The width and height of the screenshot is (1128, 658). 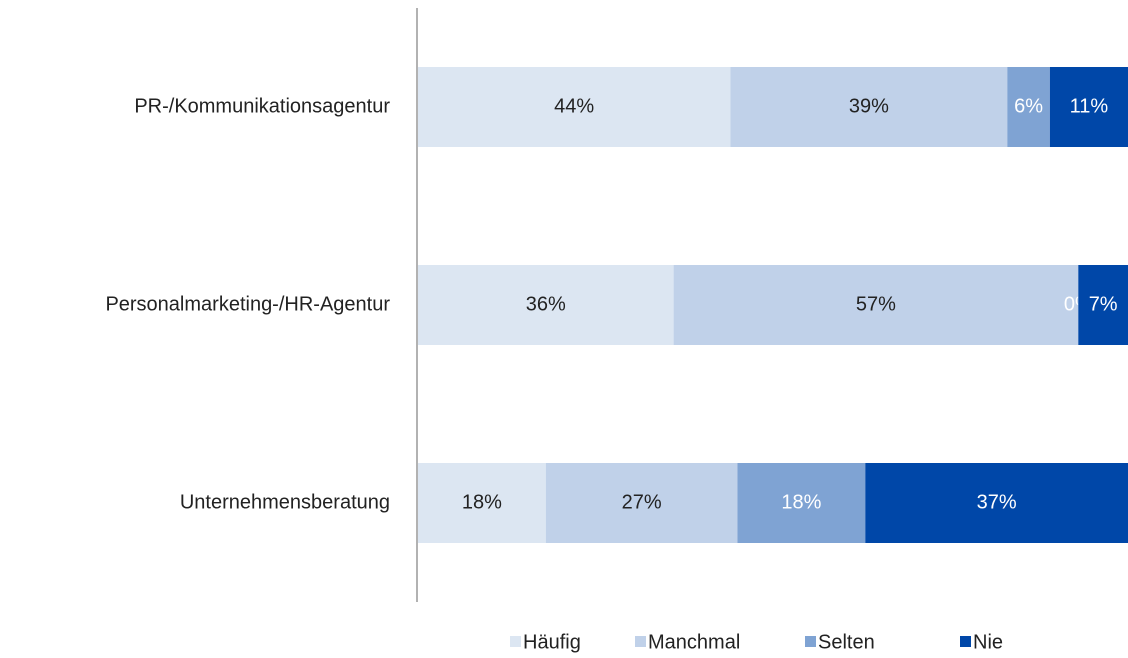 What do you see at coordinates (694, 642) in the screenshot?
I see `legend-label: Manchmal` at bounding box center [694, 642].